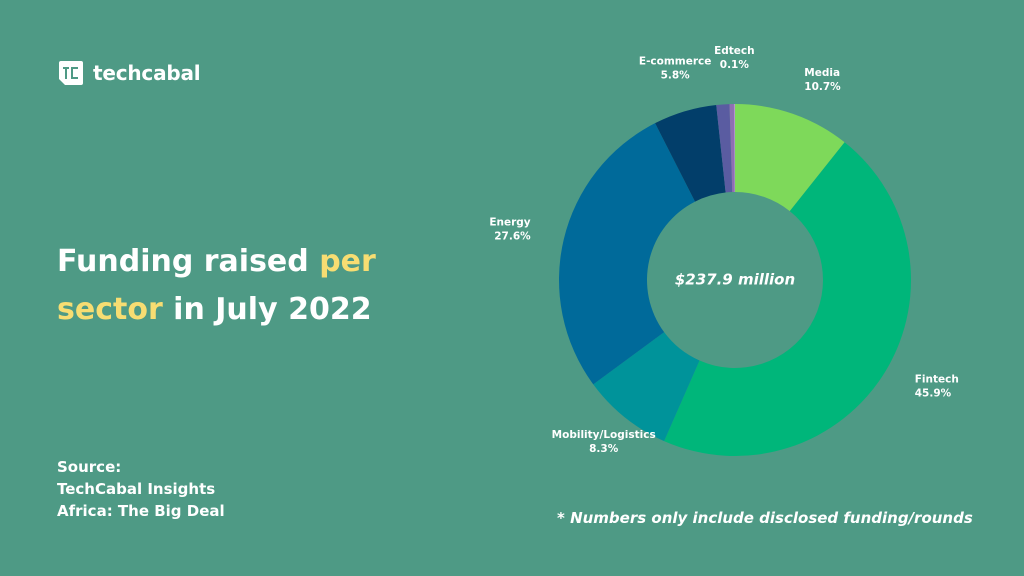  What do you see at coordinates (735, 65) in the screenshot?
I see `slice-value-edtech: 0.1%` at bounding box center [735, 65].